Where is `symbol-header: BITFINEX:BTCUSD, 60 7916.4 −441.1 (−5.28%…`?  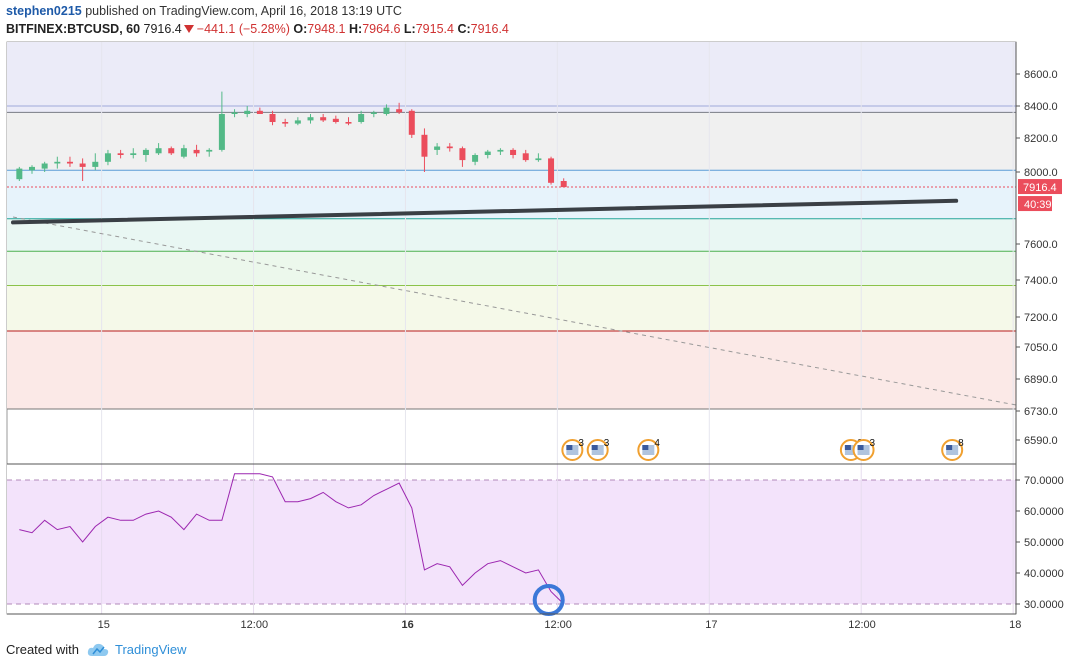 symbol-header: BITFINEX:BTCUSD, 60 7916.4 −441.1 (−5.28%… is located at coordinates (257, 29).